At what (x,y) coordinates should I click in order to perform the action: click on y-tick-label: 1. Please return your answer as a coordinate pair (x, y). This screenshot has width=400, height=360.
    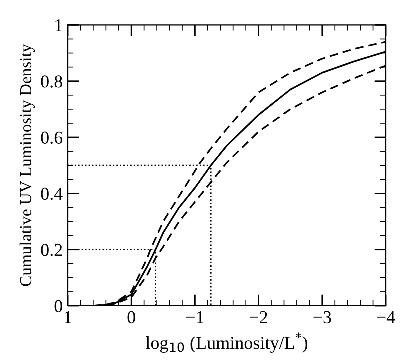
    Looking at the image, I should click on (59, 26).